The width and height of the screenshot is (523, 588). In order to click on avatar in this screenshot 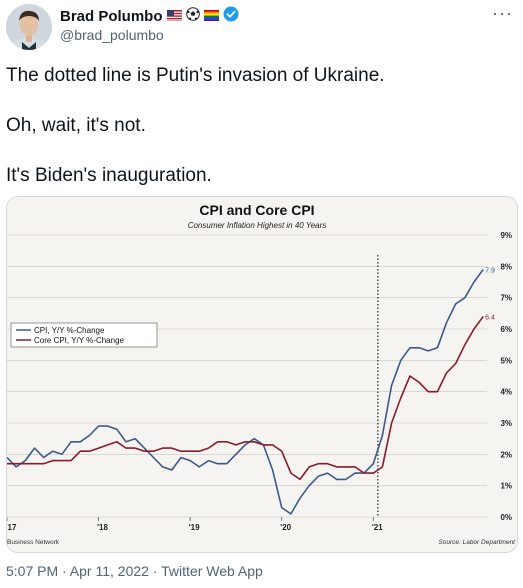, I will do `click(29, 27)`.